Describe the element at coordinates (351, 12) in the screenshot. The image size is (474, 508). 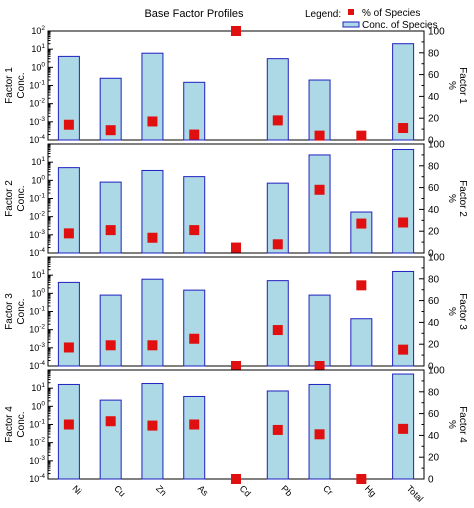
I see `legend-marker-percent` at that location.